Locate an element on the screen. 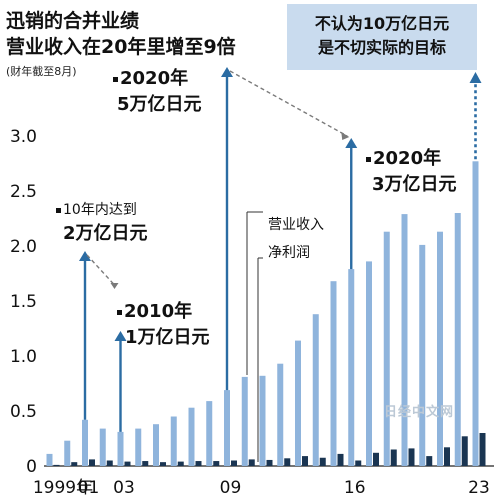 The height and width of the screenshot is (500, 500). y-tick-label: 2.5 is located at coordinates (23, 192).